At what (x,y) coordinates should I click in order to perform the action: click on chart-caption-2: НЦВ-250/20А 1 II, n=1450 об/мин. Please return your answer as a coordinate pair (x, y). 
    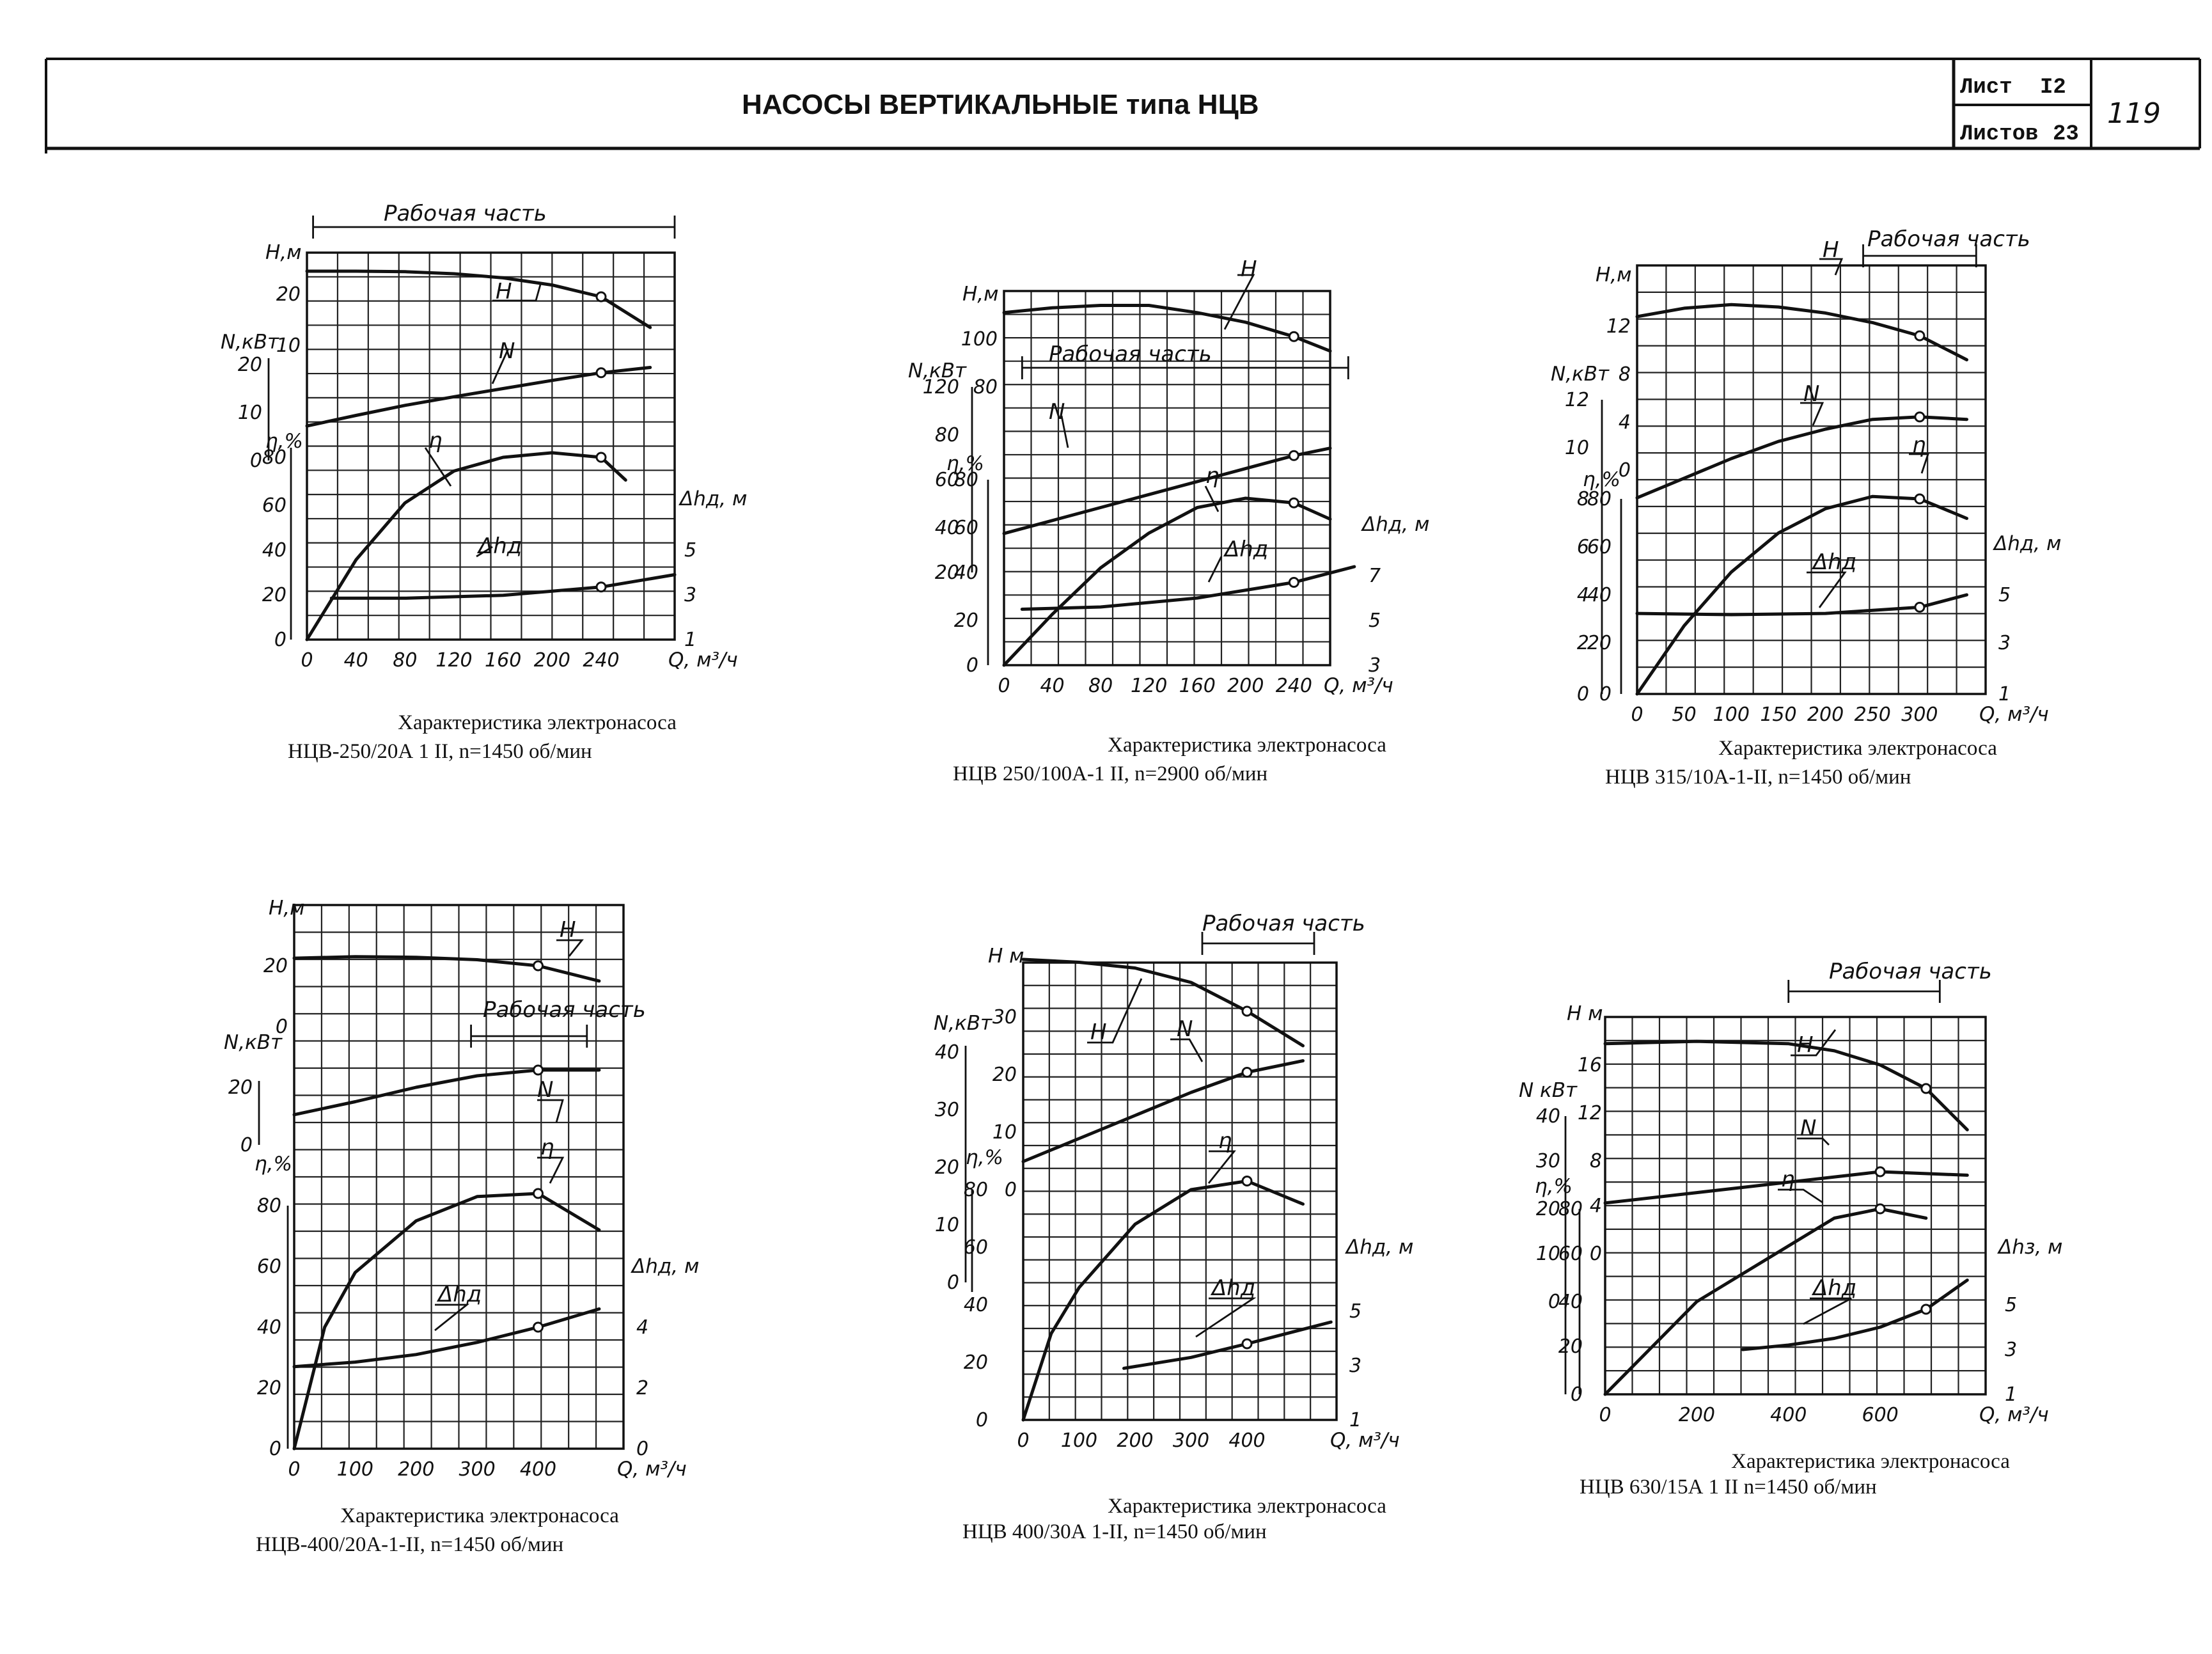
    Looking at the image, I should click on (440, 751).